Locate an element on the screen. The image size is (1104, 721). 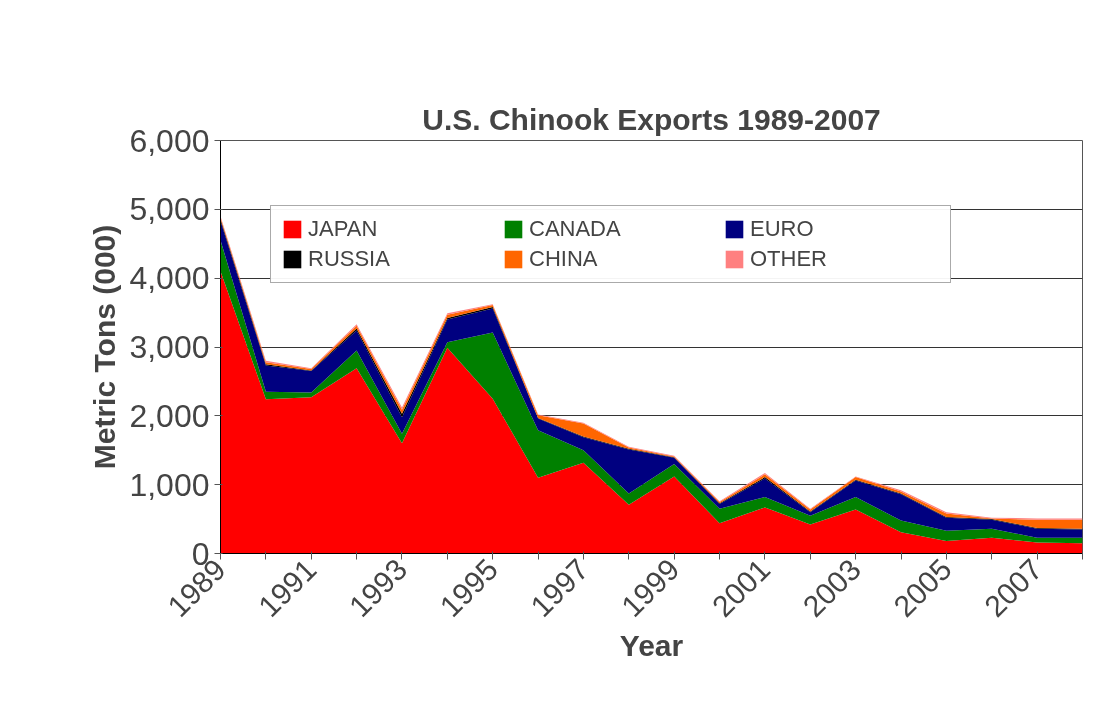
legend-label: EURO is located at coordinates (782, 229).